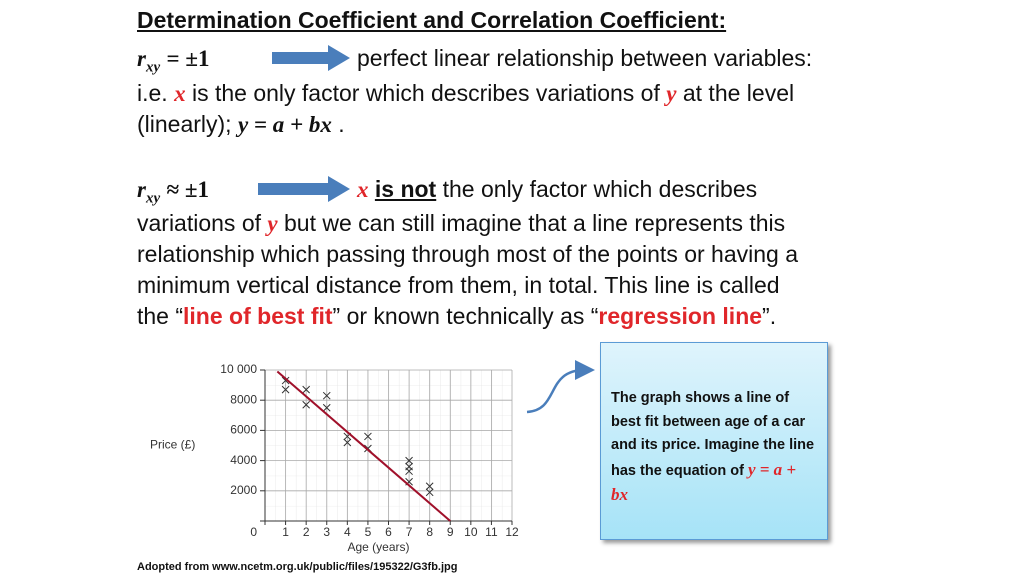 Image resolution: width=1024 pixels, height=576 pixels. What do you see at coordinates (347, 532) in the screenshot?
I see `x-tick-label: 4` at bounding box center [347, 532].